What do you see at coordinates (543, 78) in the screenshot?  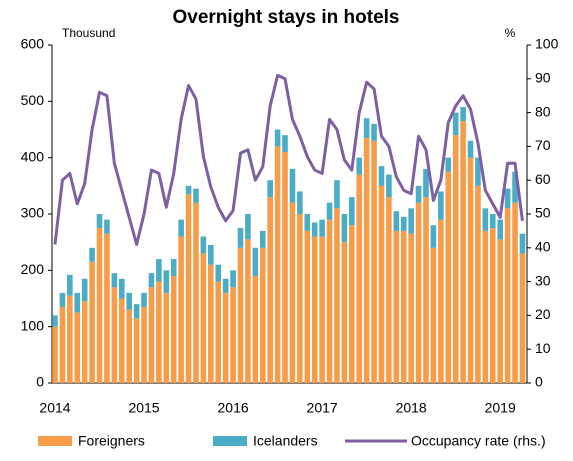 I see `y2-tick-label: 90` at bounding box center [543, 78].